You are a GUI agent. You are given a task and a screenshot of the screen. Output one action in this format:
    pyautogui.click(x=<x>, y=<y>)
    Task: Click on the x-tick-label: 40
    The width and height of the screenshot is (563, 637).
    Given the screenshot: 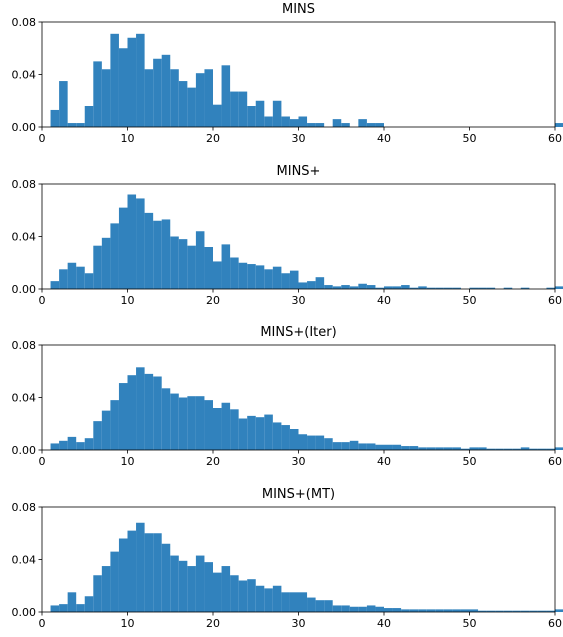 What is the action you would take?
    pyautogui.click(x=384, y=461)
    